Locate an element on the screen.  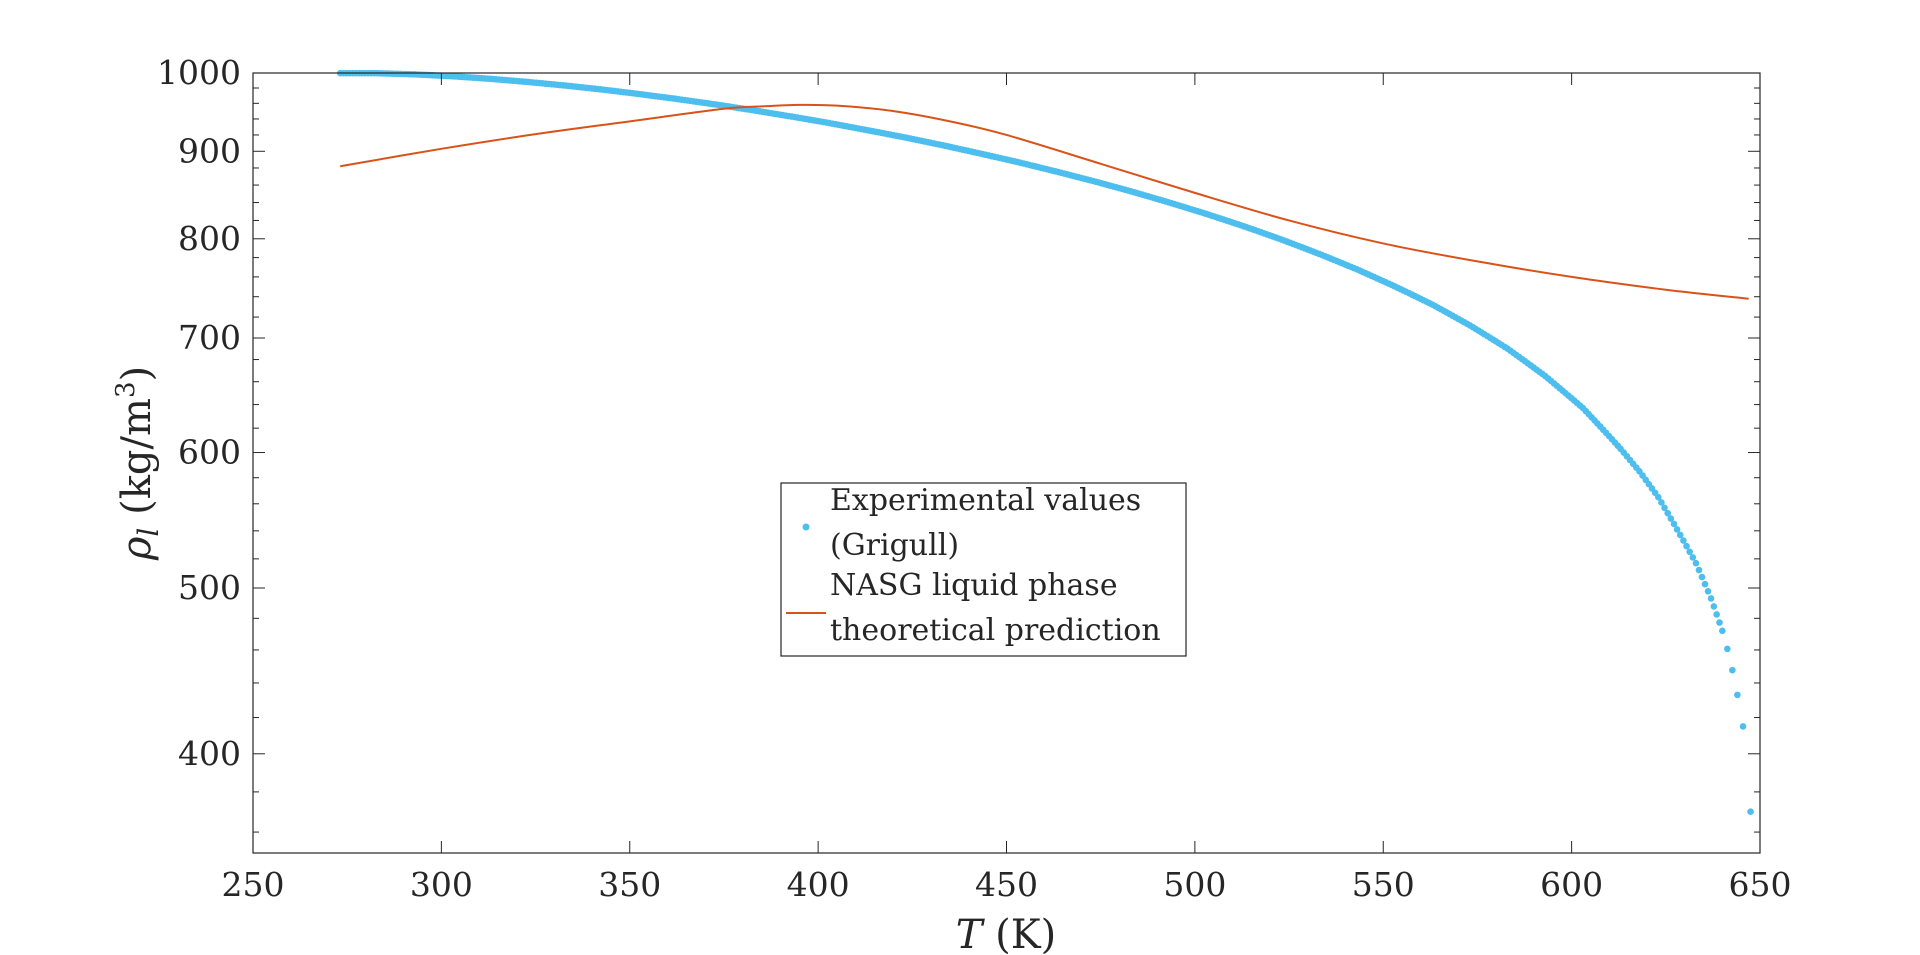
x-tick-label: 250 is located at coordinates (253, 884).